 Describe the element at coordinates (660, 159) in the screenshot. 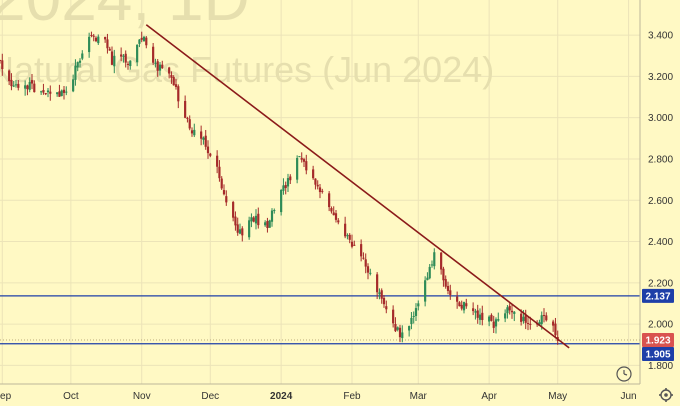

I see `y-tick-label: 2.800` at that location.